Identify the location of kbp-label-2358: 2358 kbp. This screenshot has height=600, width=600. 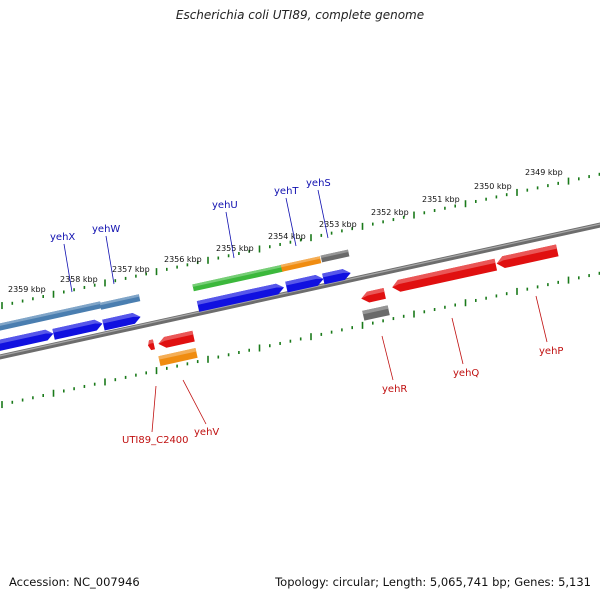
(79, 279).